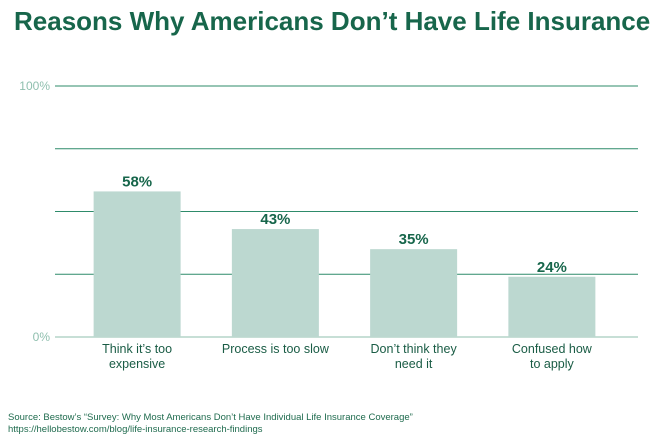 This screenshot has width=650, height=445. What do you see at coordinates (137, 349) in the screenshot?
I see `x-tick-label: Think it’s too` at bounding box center [137, 349].